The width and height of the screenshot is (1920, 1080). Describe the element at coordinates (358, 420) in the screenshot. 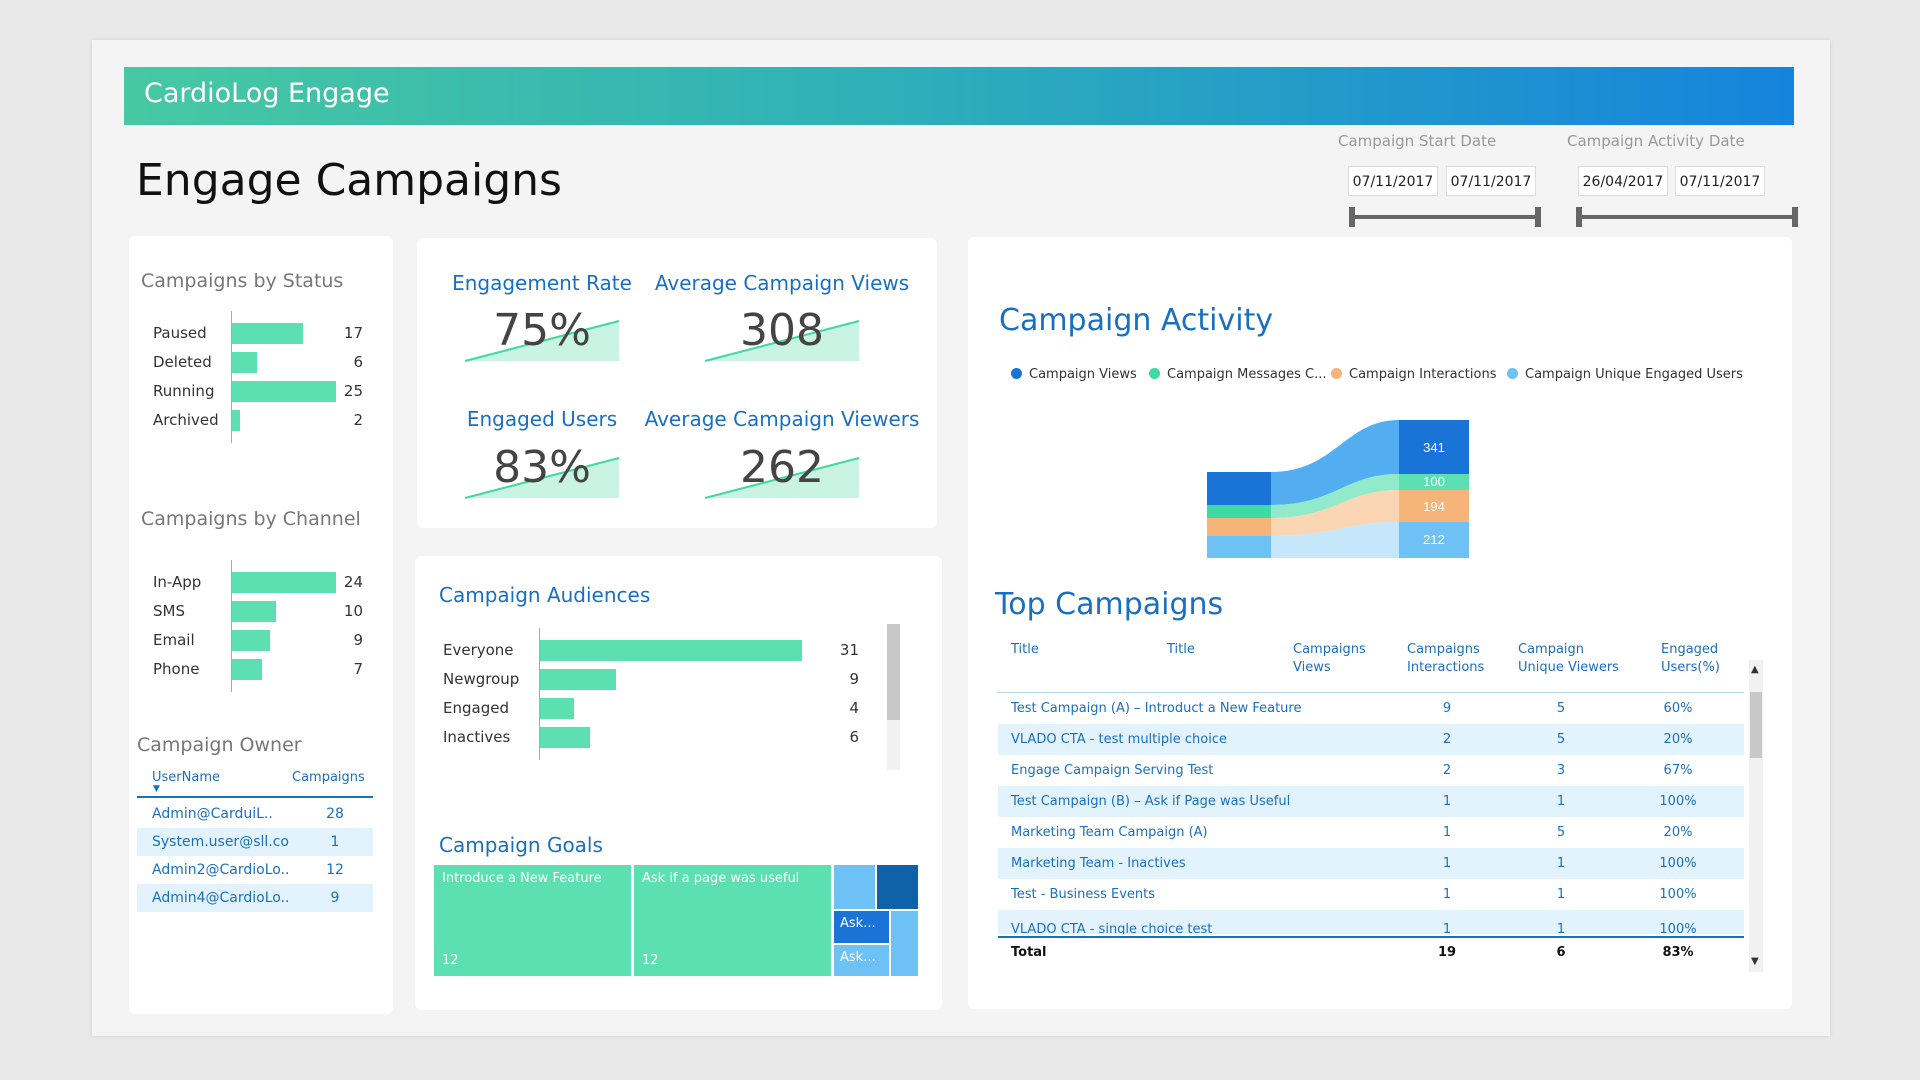

I see `bar-value: 2` at that location.